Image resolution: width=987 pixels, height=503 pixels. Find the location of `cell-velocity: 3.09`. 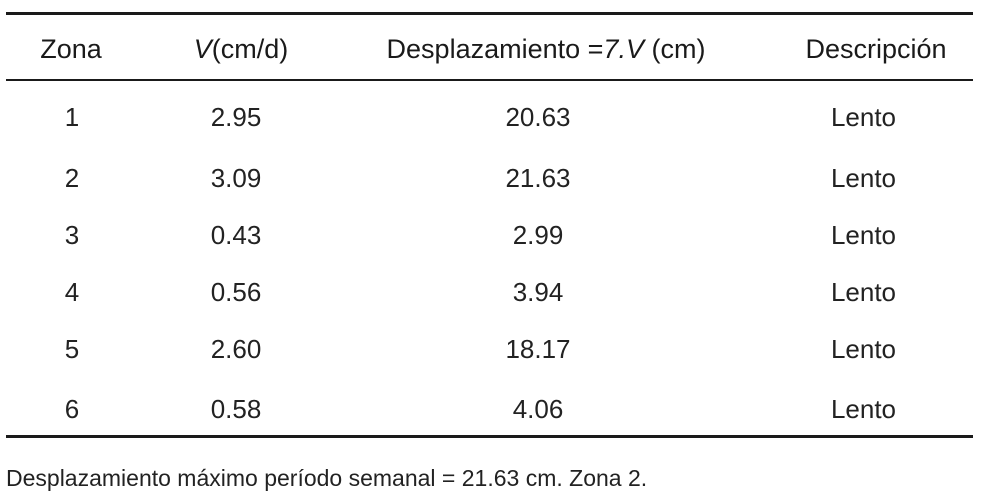

cell-velocity: 3.09 is located at coordinates (236, 178).